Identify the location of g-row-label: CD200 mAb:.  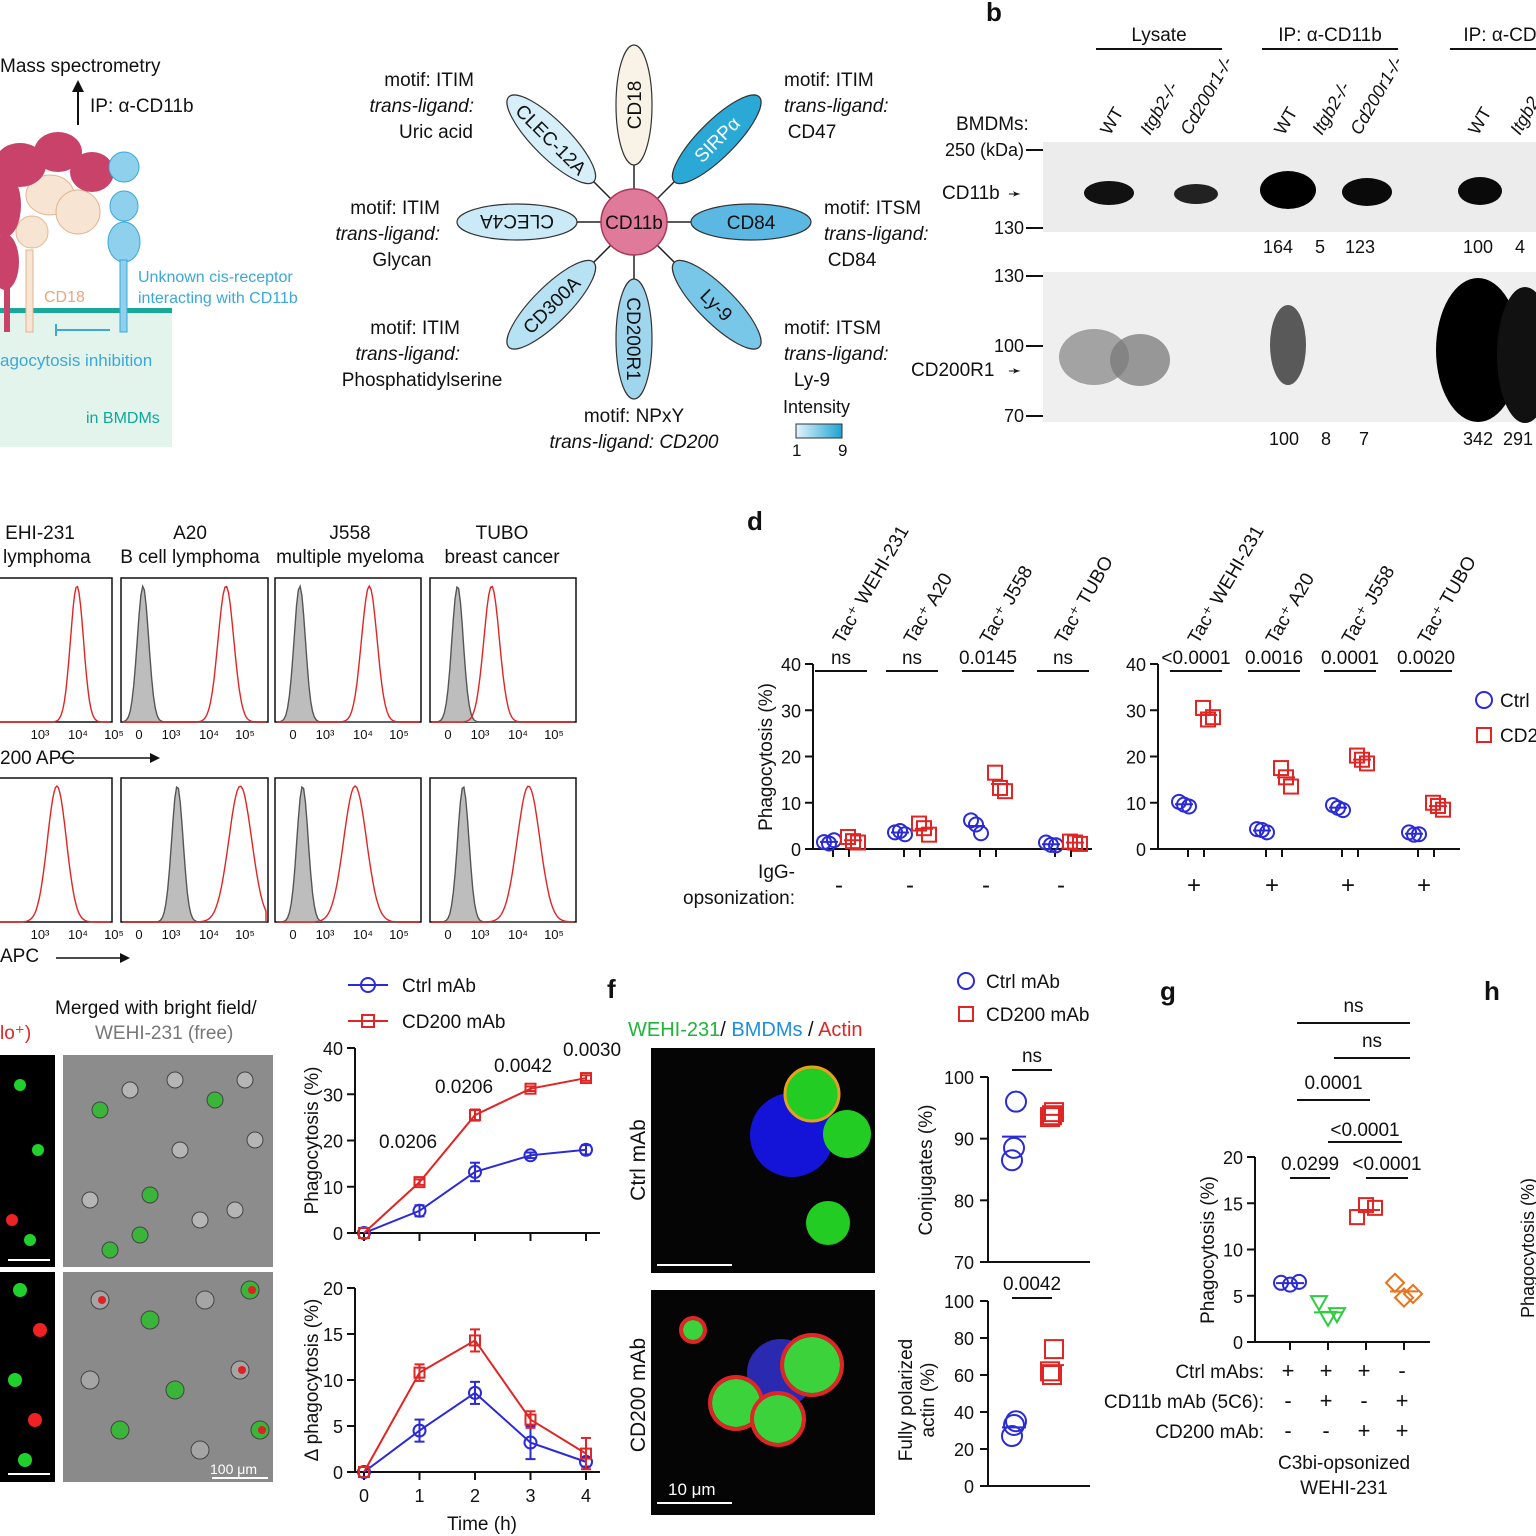
(1209, 1432).